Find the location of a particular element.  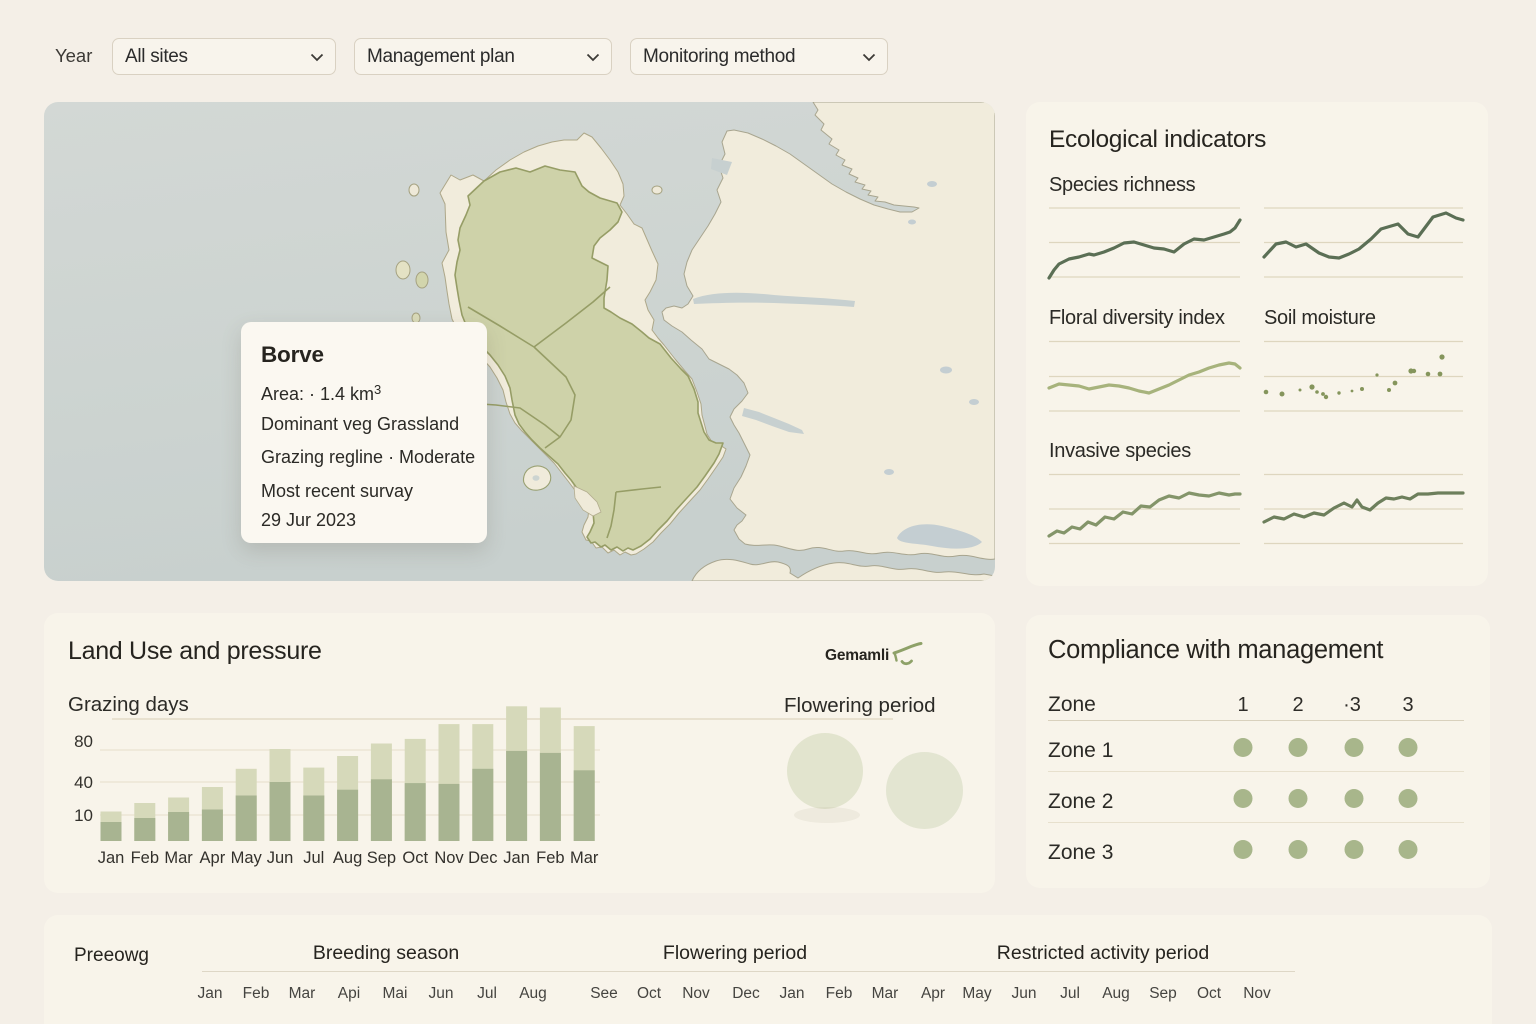

svg-text: Dec is located at coordinates (482, 858).